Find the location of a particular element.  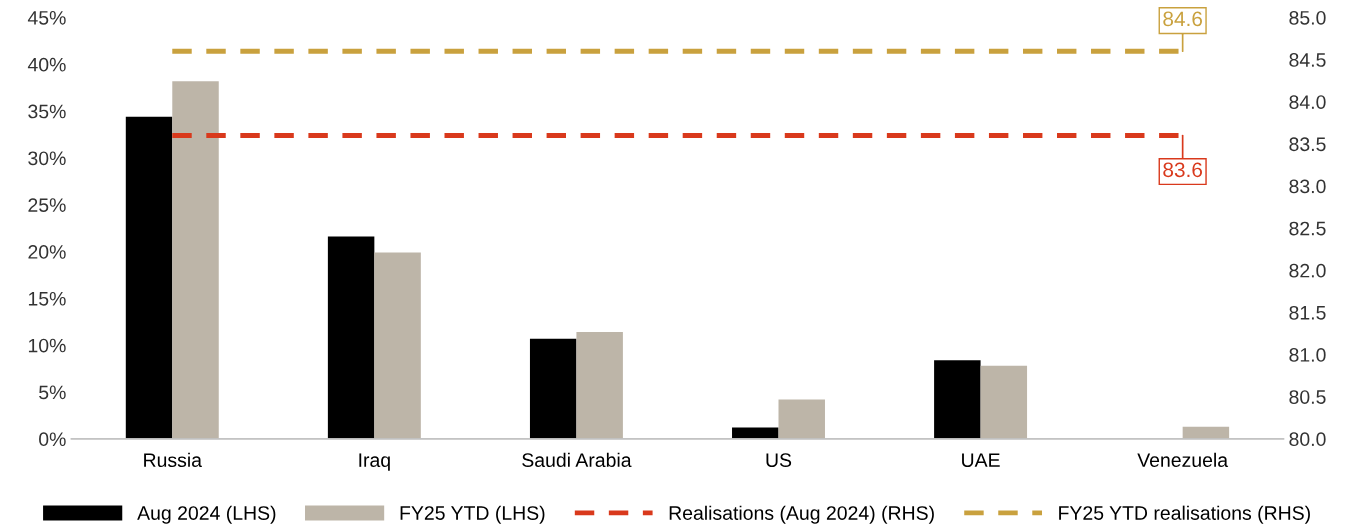

legend-label: Aug 2024 (LHS) is located at coordinates (206, 514).